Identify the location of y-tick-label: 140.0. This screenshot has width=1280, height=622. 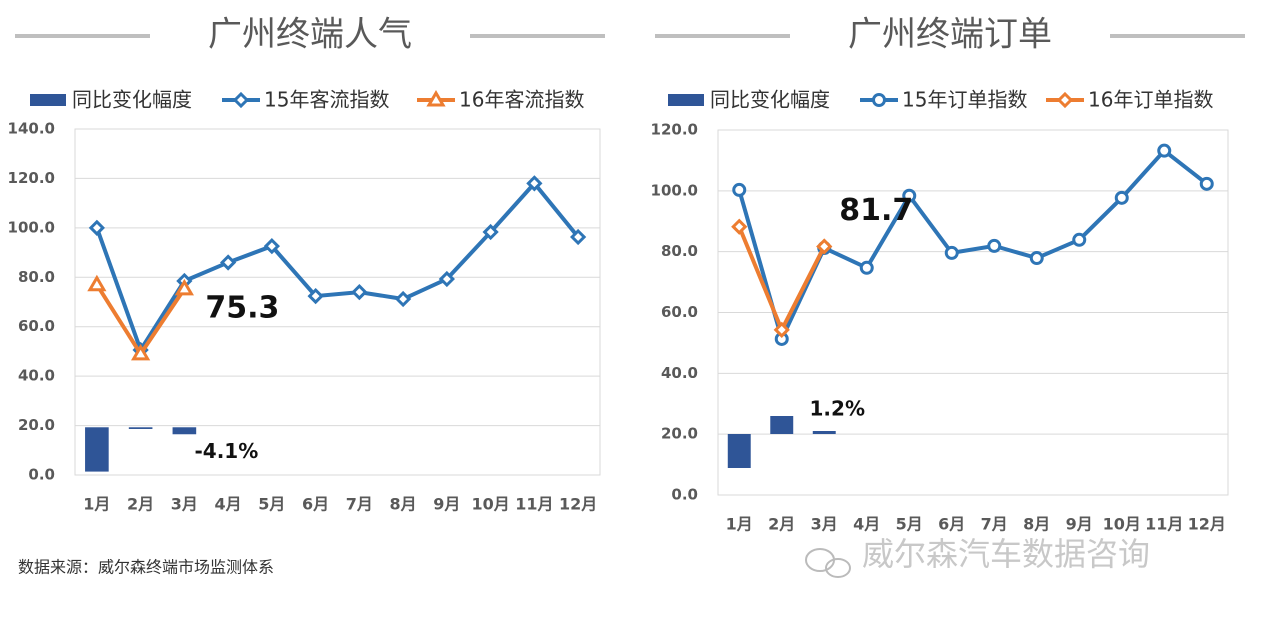
(31, 129).